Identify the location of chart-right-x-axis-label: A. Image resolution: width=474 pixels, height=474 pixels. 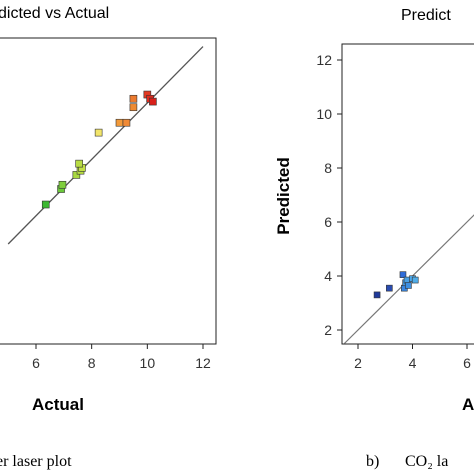
(468, 404).